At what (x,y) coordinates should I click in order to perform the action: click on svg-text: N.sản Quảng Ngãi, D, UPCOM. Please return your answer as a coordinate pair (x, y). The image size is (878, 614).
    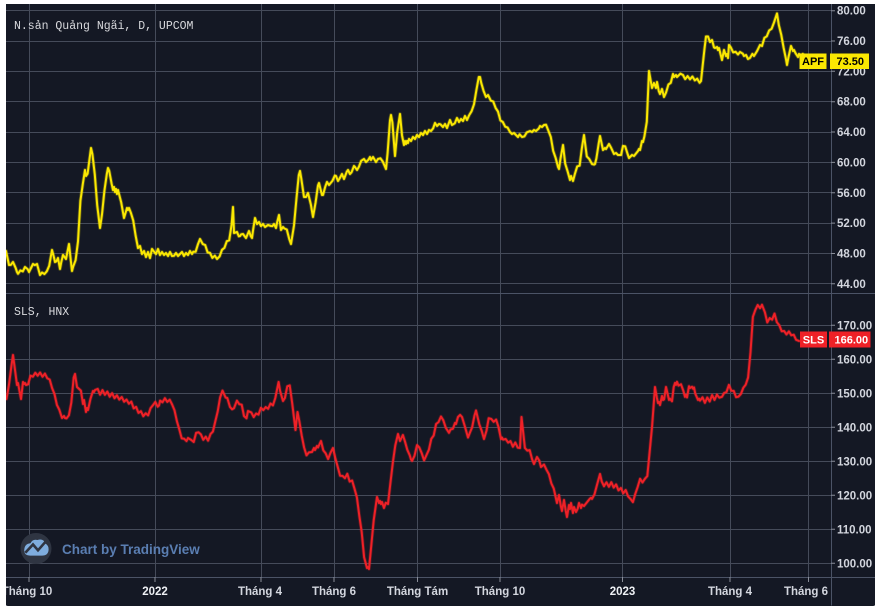
    Looking at the image, I should click on (104, 26).